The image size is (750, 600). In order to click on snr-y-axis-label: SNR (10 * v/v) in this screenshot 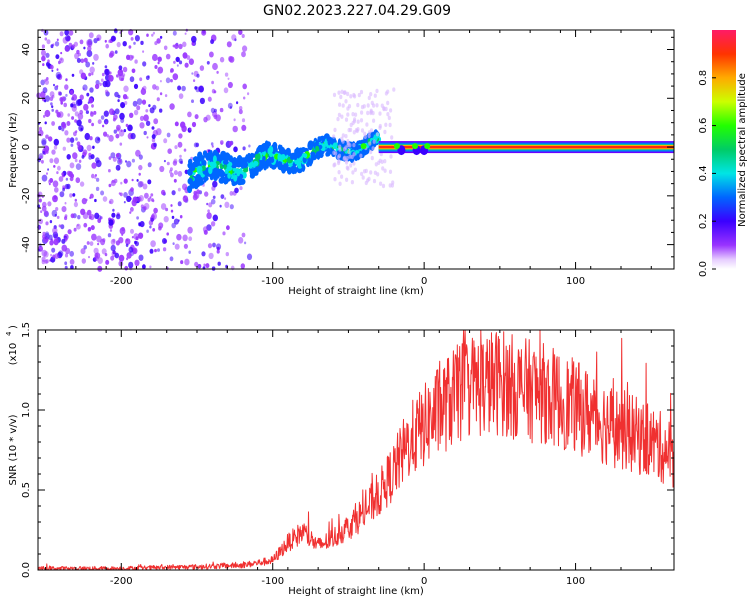, I will do `click(13, 449)`.